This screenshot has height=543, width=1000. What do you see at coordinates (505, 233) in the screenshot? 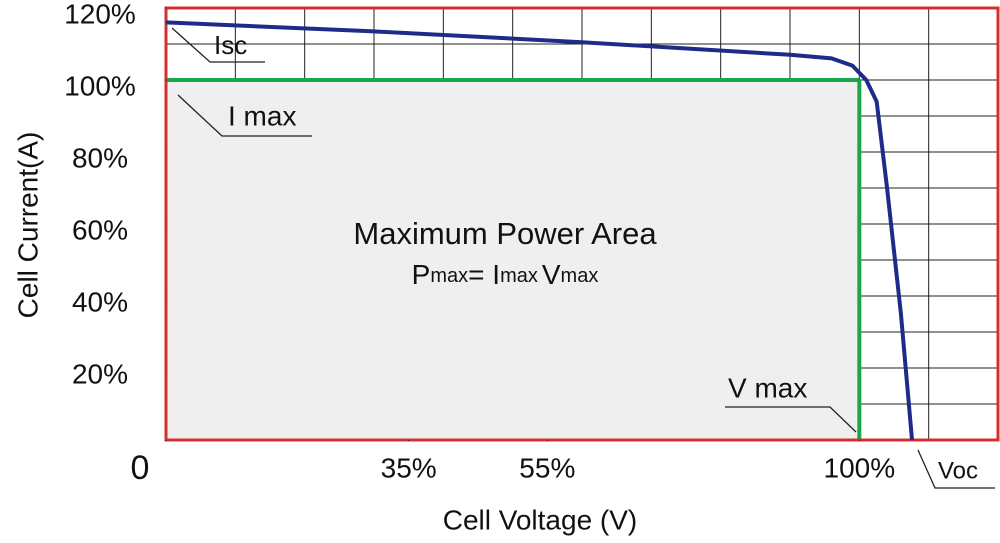
I see `area-title: Maximum Power Area` at bounding box center [505, 233].